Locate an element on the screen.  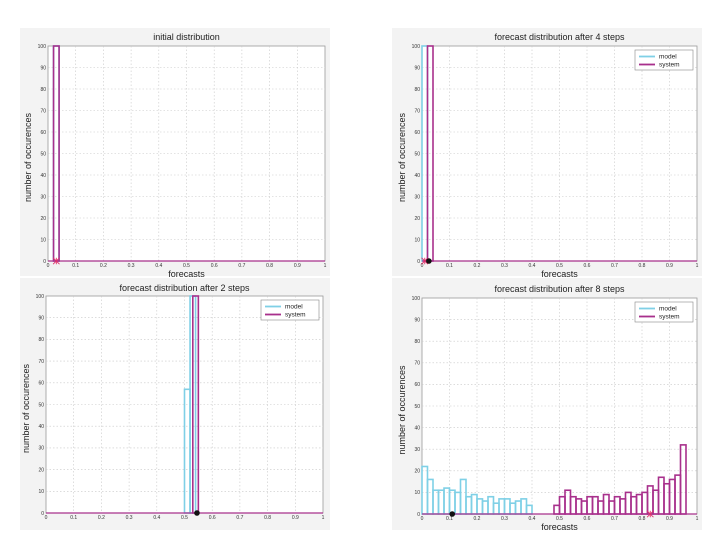
chart-title: forecast distribution after 4 steps is located at coordinates (559, 37).